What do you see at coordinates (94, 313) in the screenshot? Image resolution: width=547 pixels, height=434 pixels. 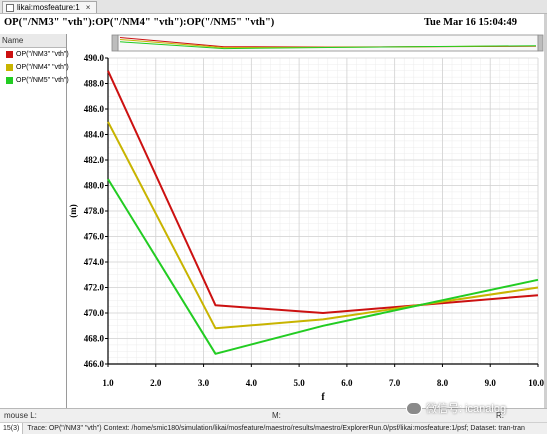 I see `y-tick-label: 470.0` at bounding box center [94, 313].